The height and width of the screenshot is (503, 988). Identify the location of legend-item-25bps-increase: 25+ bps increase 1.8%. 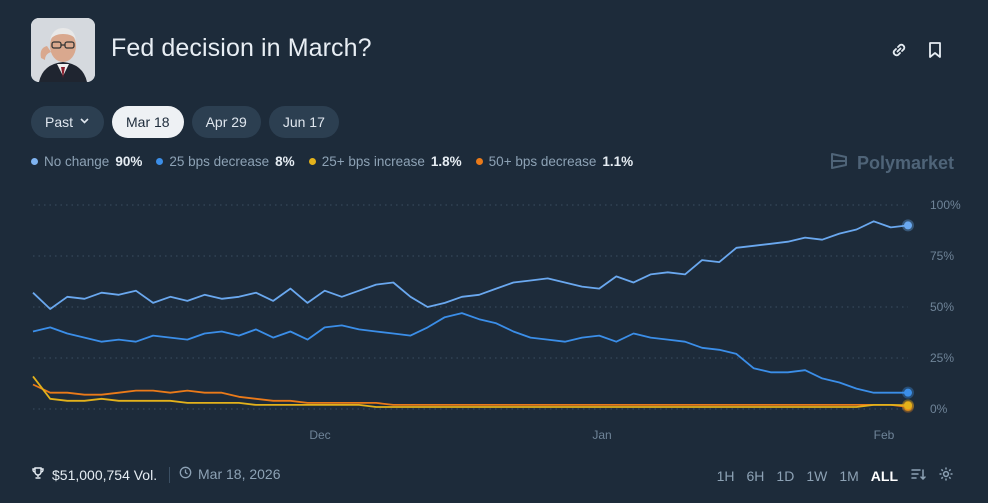
(385, 161).